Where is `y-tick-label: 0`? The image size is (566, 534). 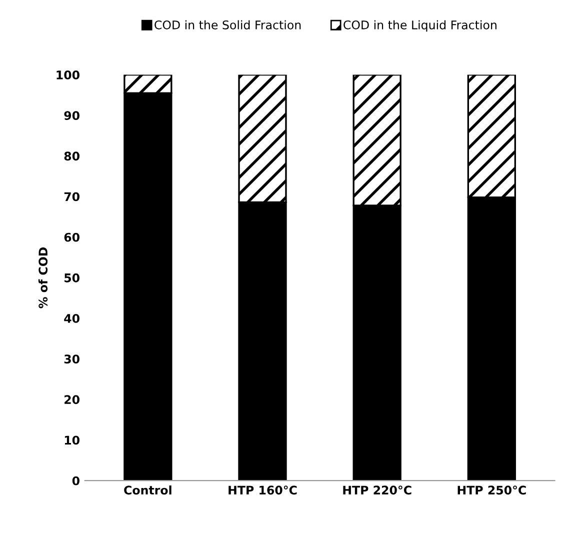
y-tick-label: 0 is located at coordinates (76, 481).